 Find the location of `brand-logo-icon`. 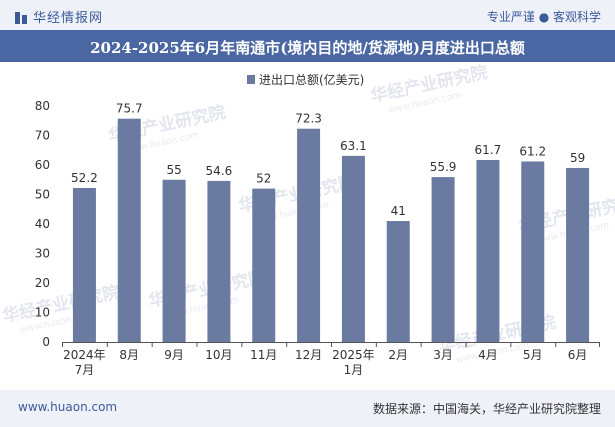

brand-logo-icon is located at coordinates (21, 20).